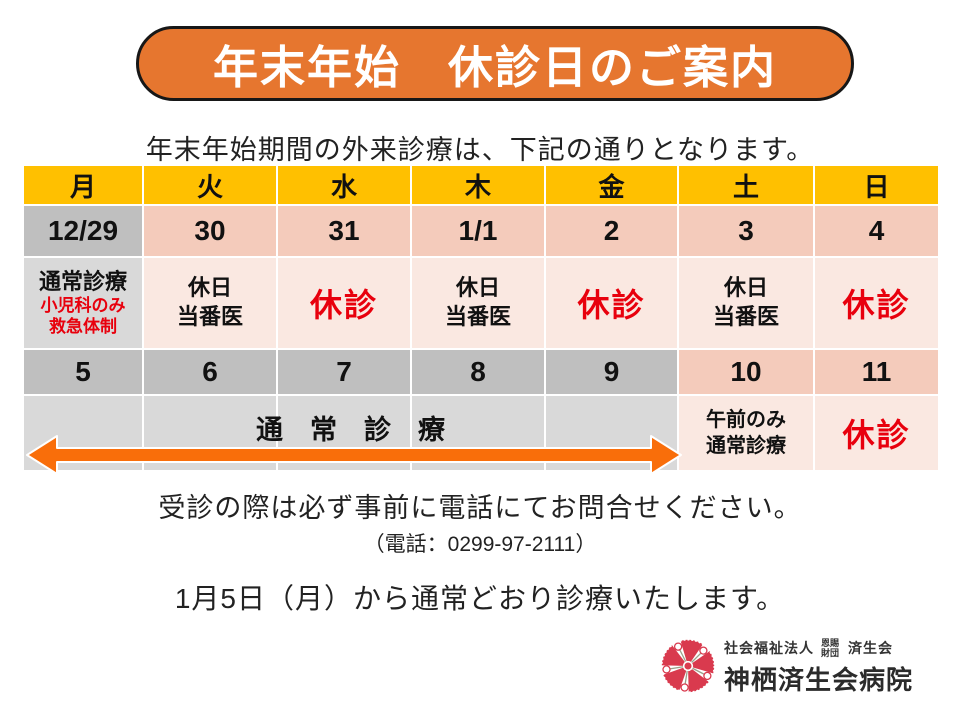 Image resolution: width=960 pixels, height=720 pixels. I want to click on weekday-header-row: 月 火 水 木 金 土 日, so click(481, 185).